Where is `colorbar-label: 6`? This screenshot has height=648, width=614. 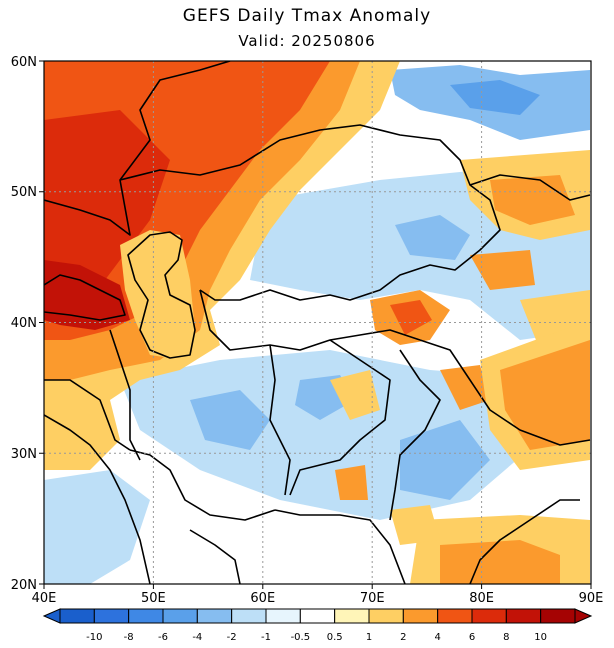 colorbar-label: 6 is located at coordinates (472, 637).